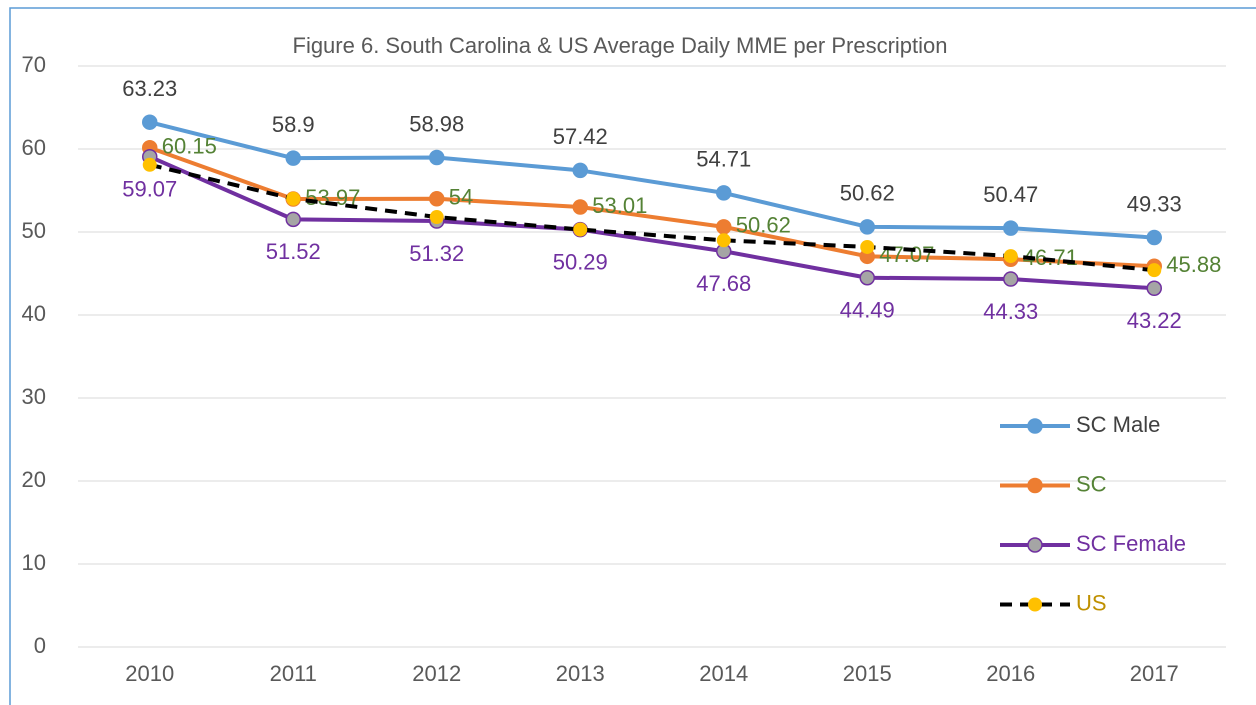 Image resolution: width=1256 pixels, height=705 pixels. What do you see at coordinates (1154, 320) in the screenshot?
I see `data-label: 43.22` at bounding box center [1154, 320].